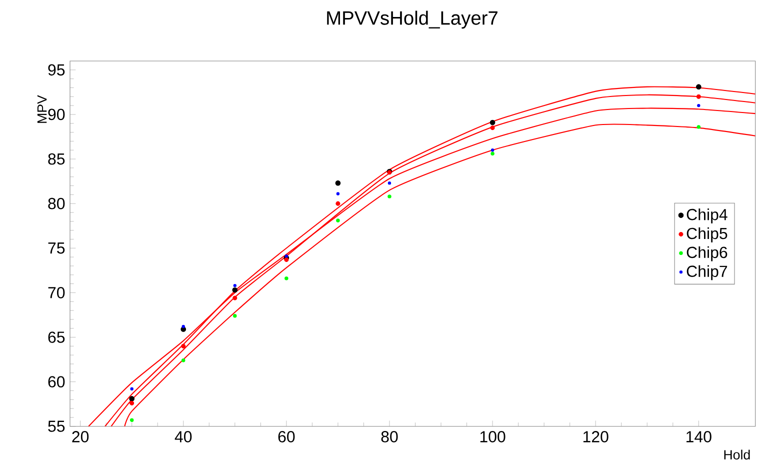 The image size is (759, 461). What do you see at coordinates (56, 337) in the screenshot?
I see `y-tick-label: 65` at bounding box center [56, 337].